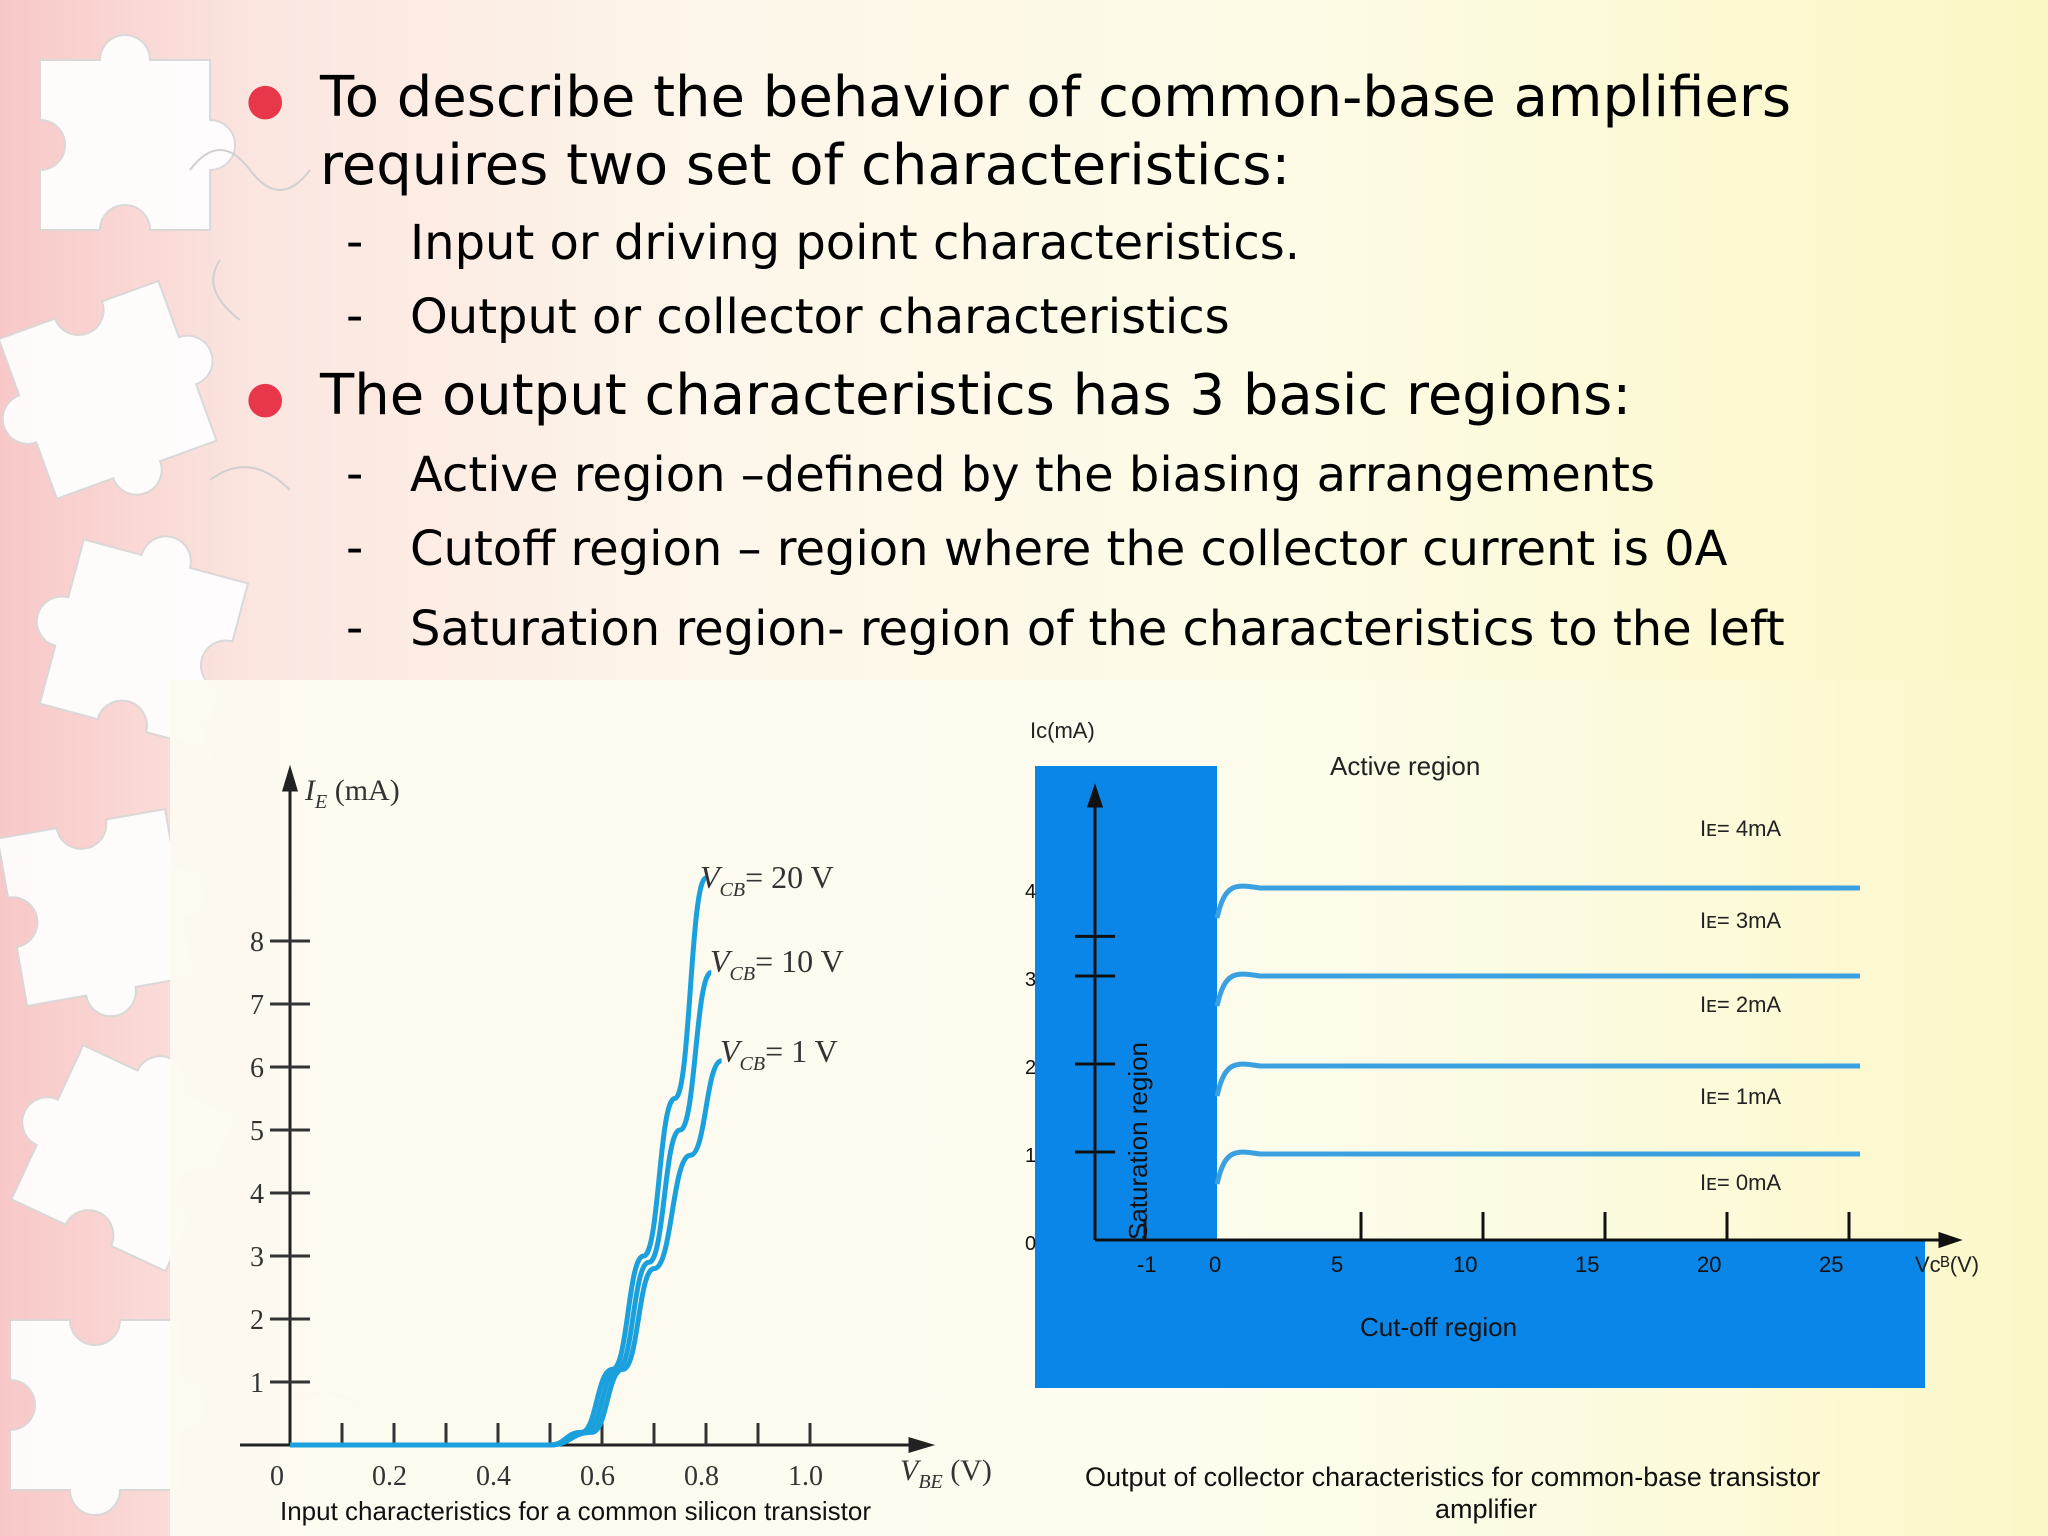 The height and width of the screenshot is (1536, 2048). What do you see at coordinates (1947, 1264) in the screenshot?
I see `output-x-axis-label: Vᴄᴮ(V)` at bounding box center [1947, 1264].